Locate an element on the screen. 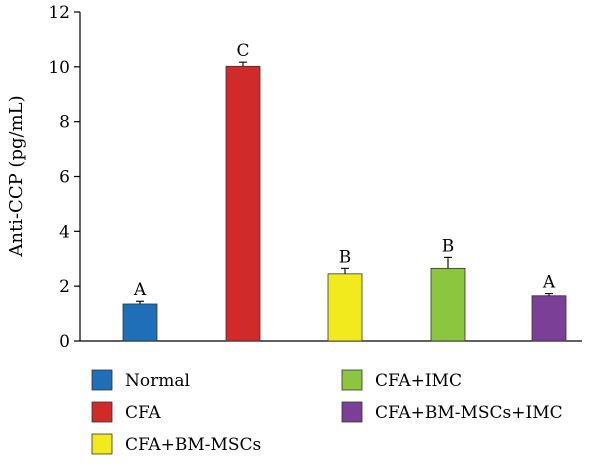 This screenshot has height=468, width=600. significance-label-1: C is located at coordinates (242, 51).